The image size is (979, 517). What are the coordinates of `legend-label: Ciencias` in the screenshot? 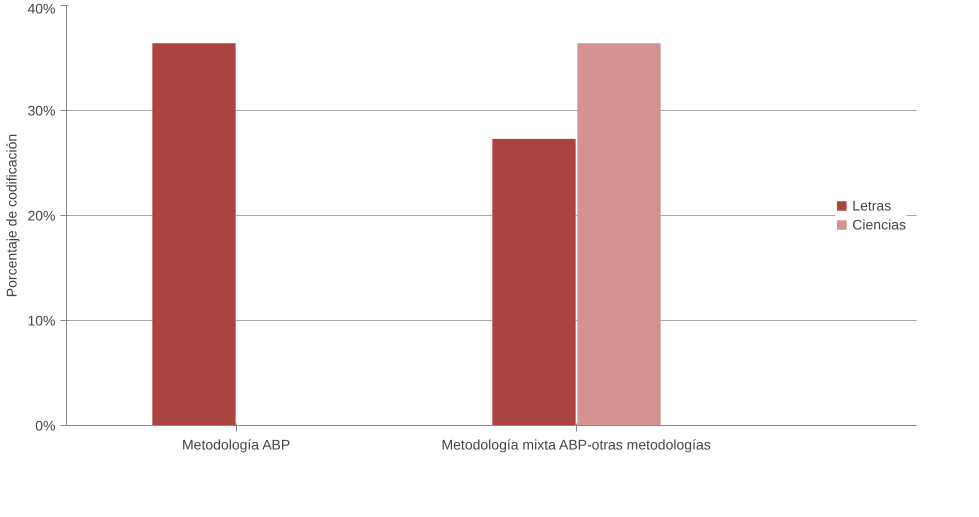 It's located at (879, 224).